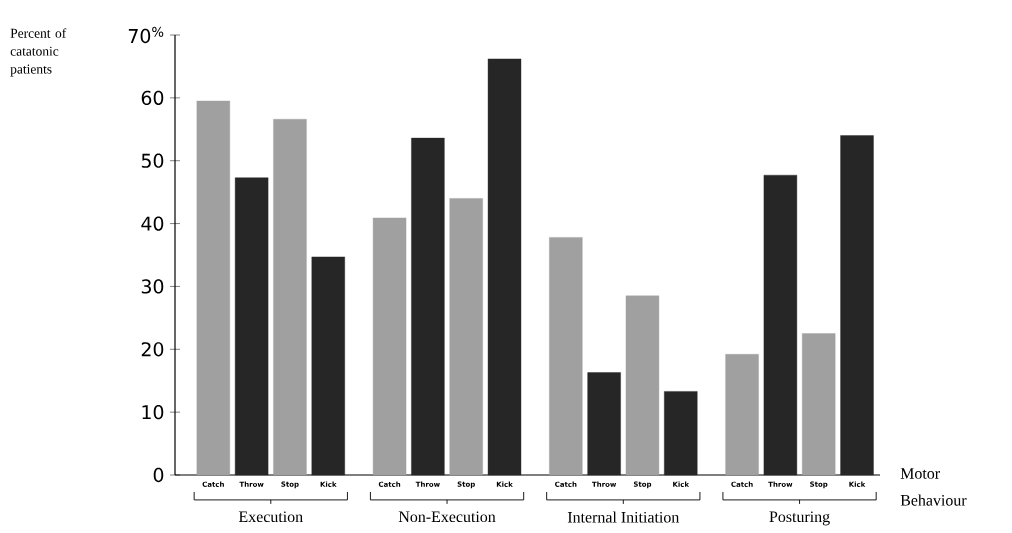 Image resolution: width=1012 pixels, height=533 pixels. Describe the element at coordinates (447, 517) in the screenshot. I see `text: Non-Execution` at that location.